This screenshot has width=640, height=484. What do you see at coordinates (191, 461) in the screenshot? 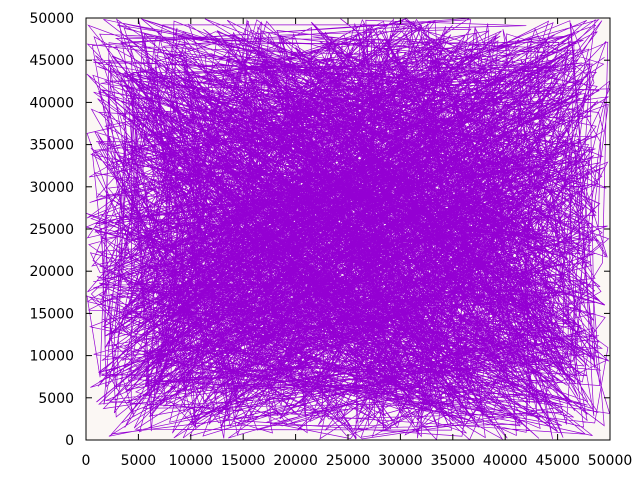
I see `x-tick-label: 10000` at bounding box center [191, 461].